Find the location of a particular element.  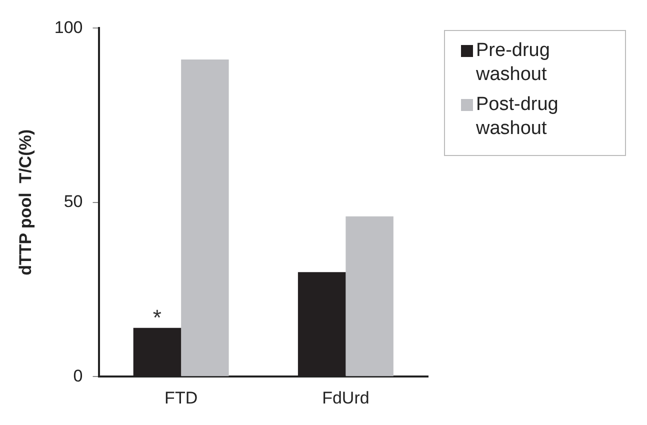

y-tick-label: 50 is located at coordinates (73, 202).